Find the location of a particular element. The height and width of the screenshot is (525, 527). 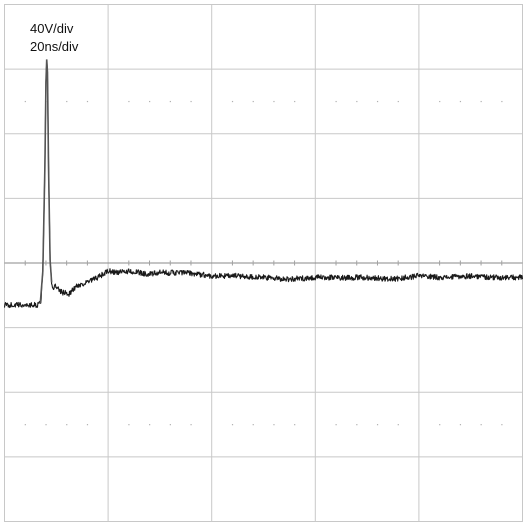

vertical-scale-label: 40V/div is located at coordinates (52, 28).